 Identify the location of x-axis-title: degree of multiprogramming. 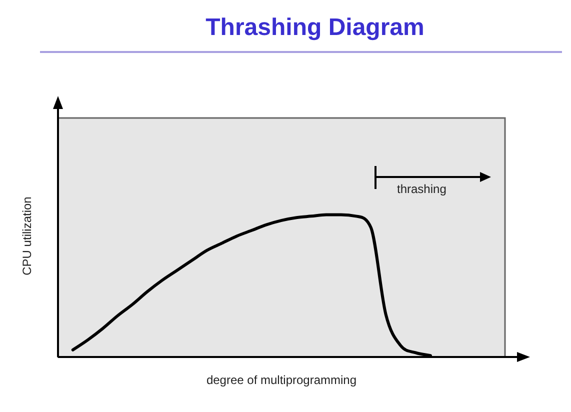
(281, 380).